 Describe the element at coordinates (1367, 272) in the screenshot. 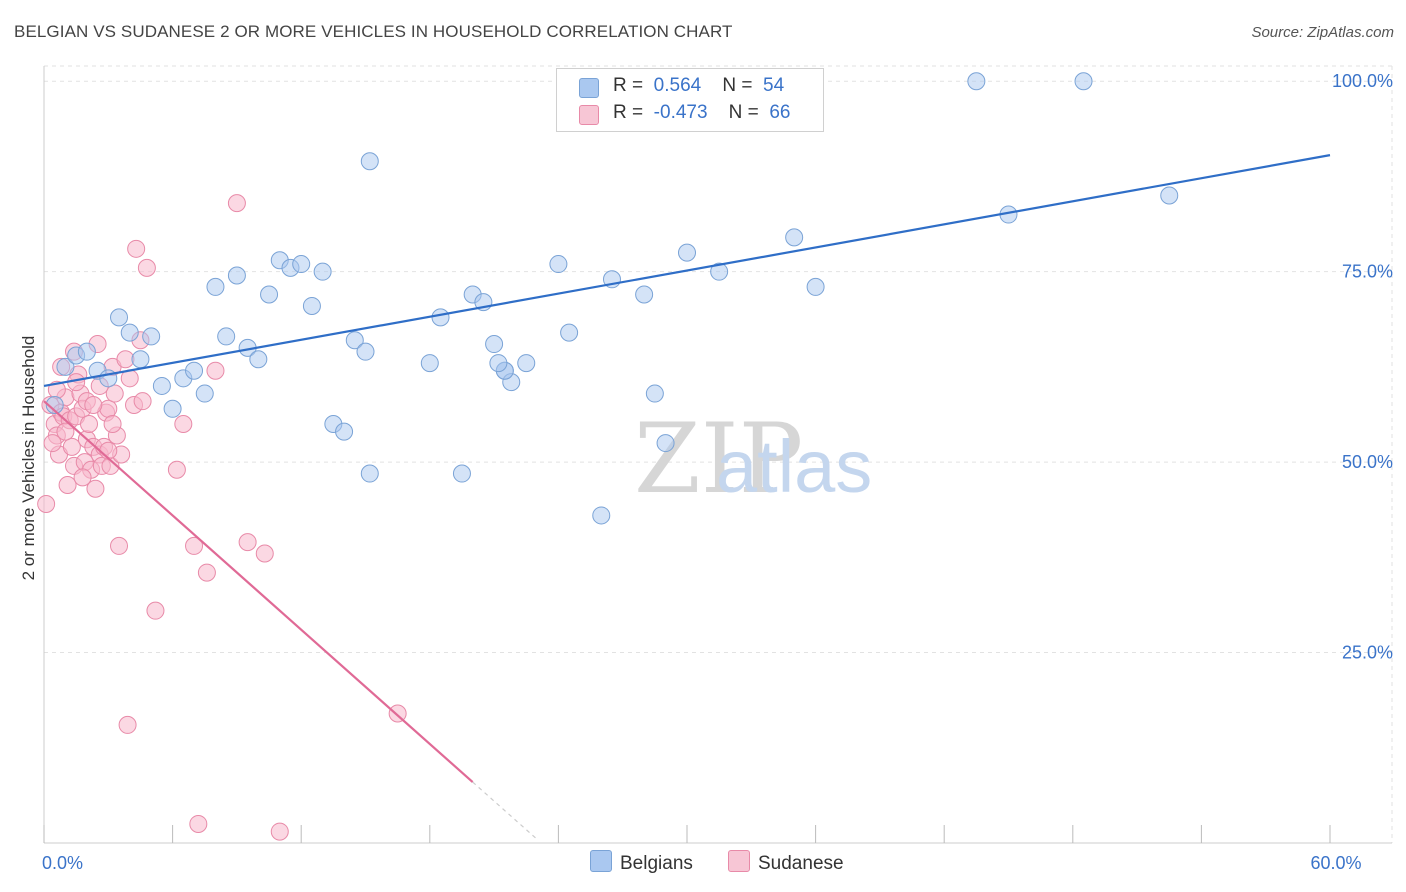

I see `y-tick-label-2: 75.0%` at that location.